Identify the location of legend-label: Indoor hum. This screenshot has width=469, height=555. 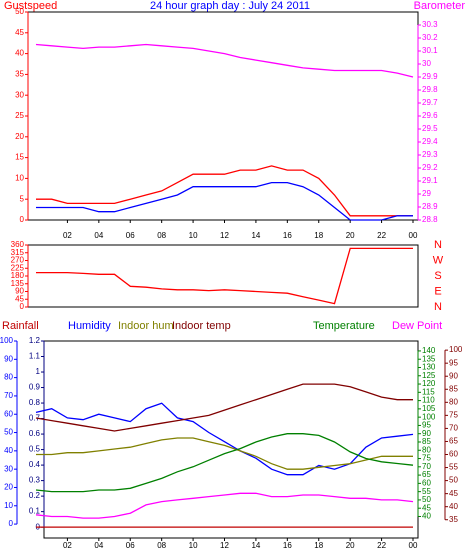
(146, 326).